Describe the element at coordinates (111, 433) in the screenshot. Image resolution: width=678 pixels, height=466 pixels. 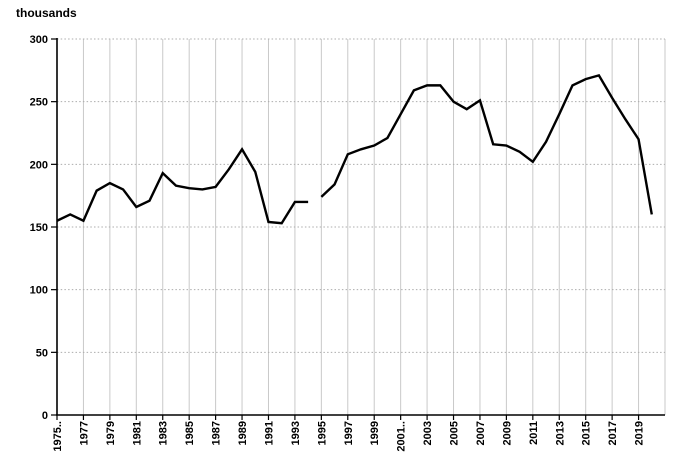
I see `x-tick-label: 1979` at that location.